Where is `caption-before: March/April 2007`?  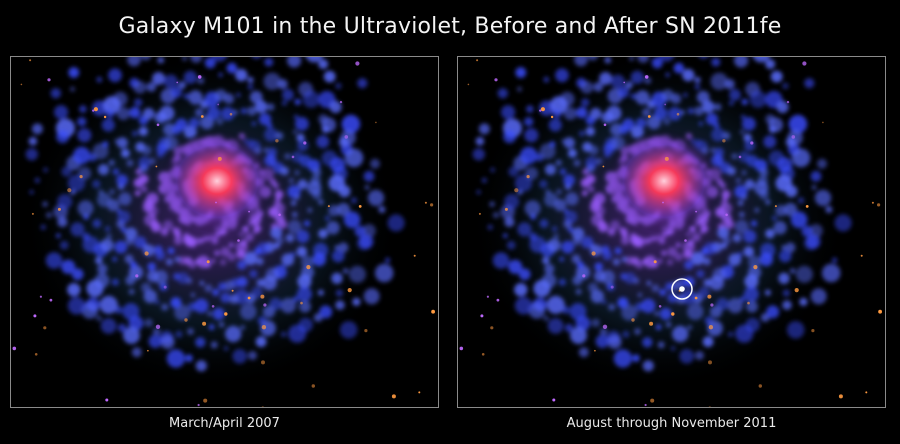
caption-before: March/April 2007 is located at coordinates (224, 423).